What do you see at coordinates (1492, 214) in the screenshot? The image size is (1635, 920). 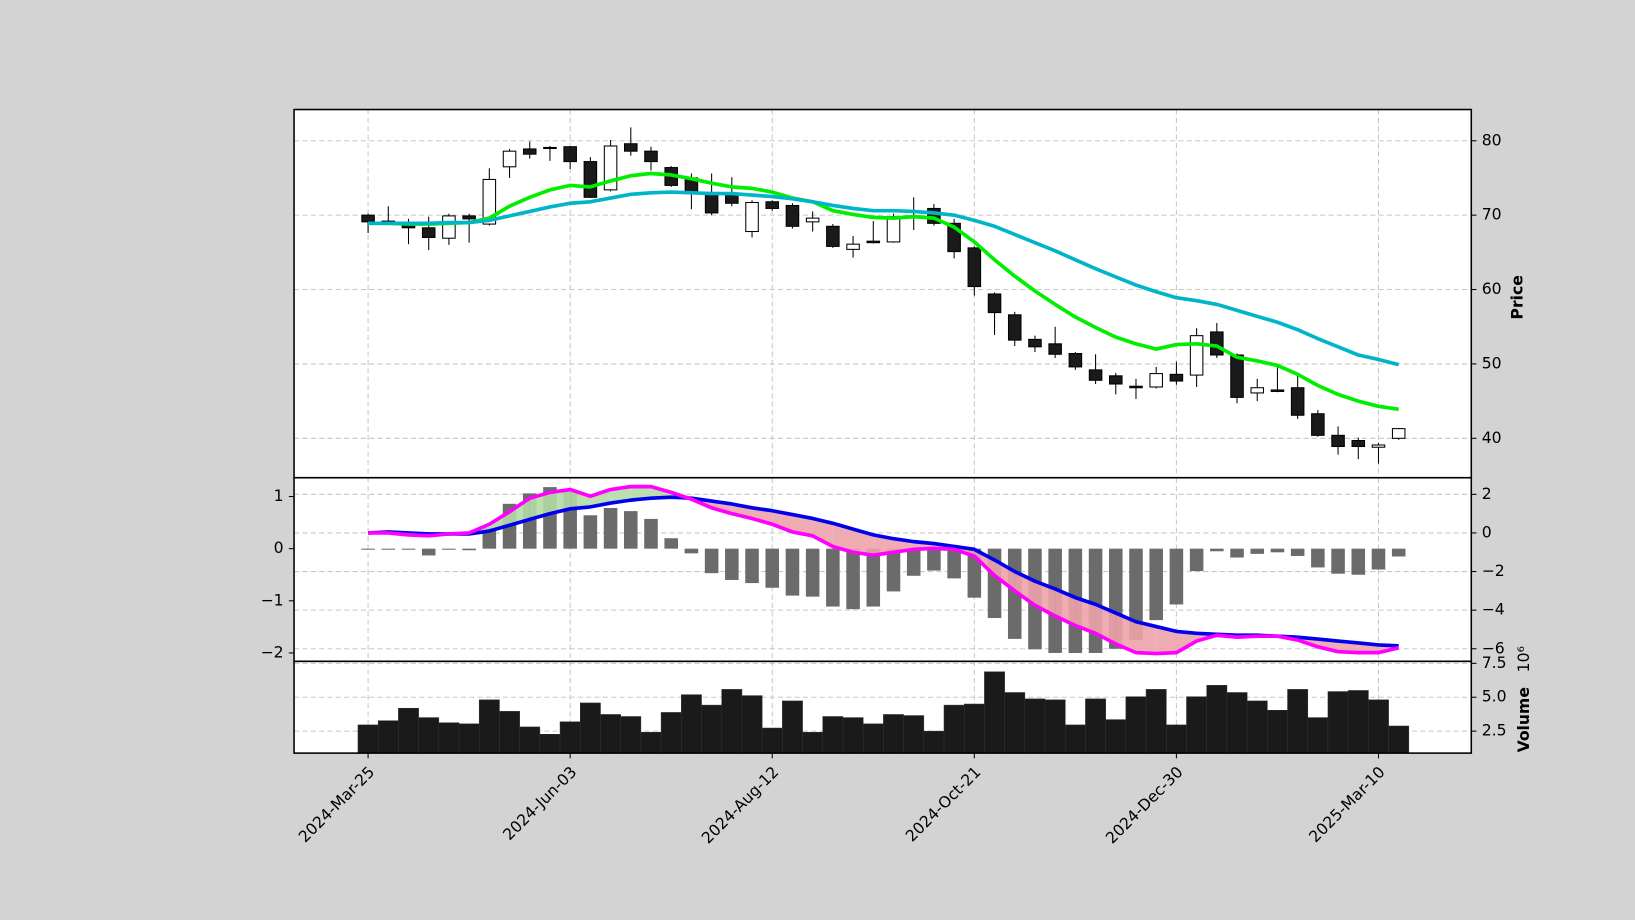 I see `y-tick-label: 70` at bounding box center [1492, 214].